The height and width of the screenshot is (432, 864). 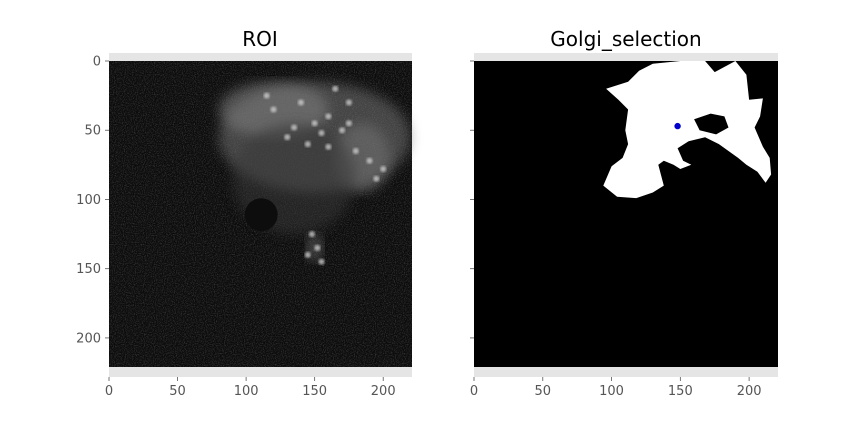 I want to click on center-marker, so click(x=677, y=126).